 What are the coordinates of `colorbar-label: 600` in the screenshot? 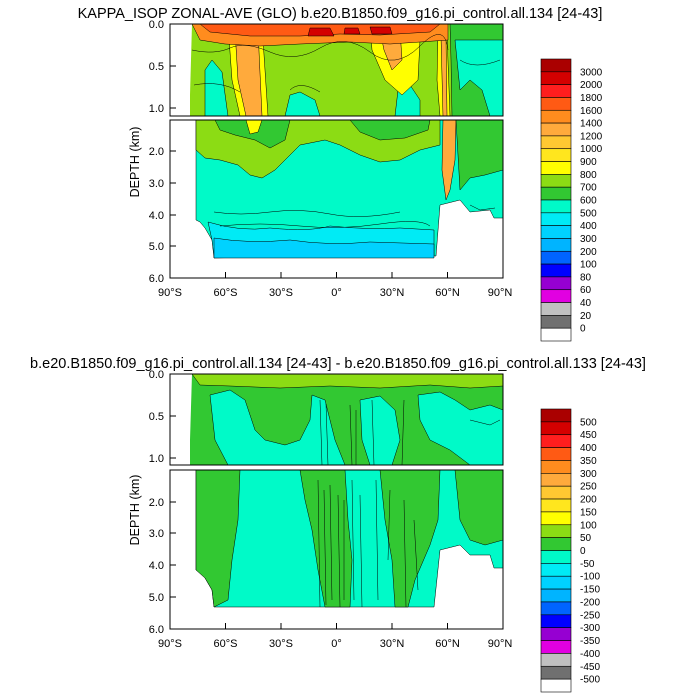 It's located at (588, 201).